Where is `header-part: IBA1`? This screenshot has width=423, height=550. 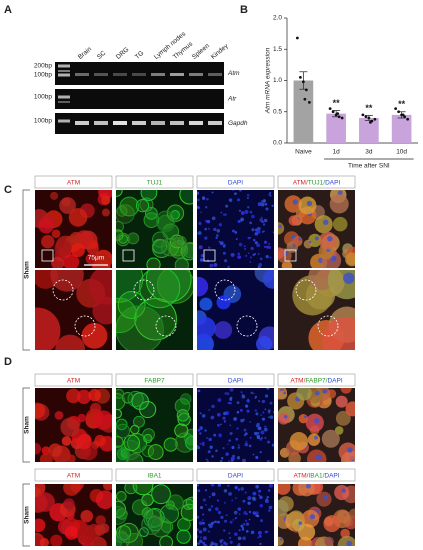 header-part: IBA1 is located at coordinates (154, 475).